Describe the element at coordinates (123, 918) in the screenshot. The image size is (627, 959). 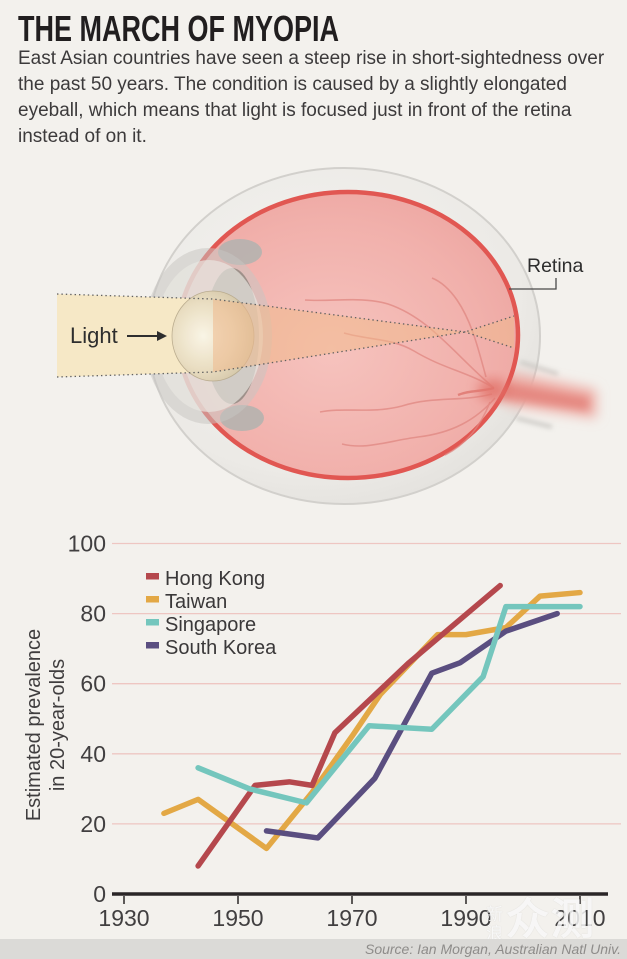
I see `x-tick-label-1930: 1930` at that location.